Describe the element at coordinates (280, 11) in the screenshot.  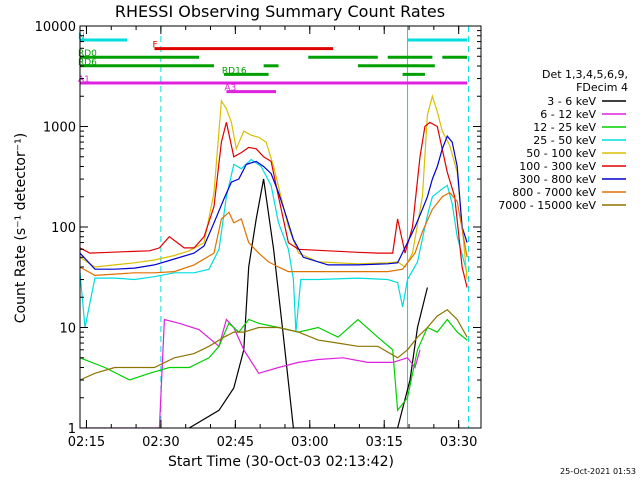
I see `chart-title: RHESSI Observing Summary Count Rates` at that location.